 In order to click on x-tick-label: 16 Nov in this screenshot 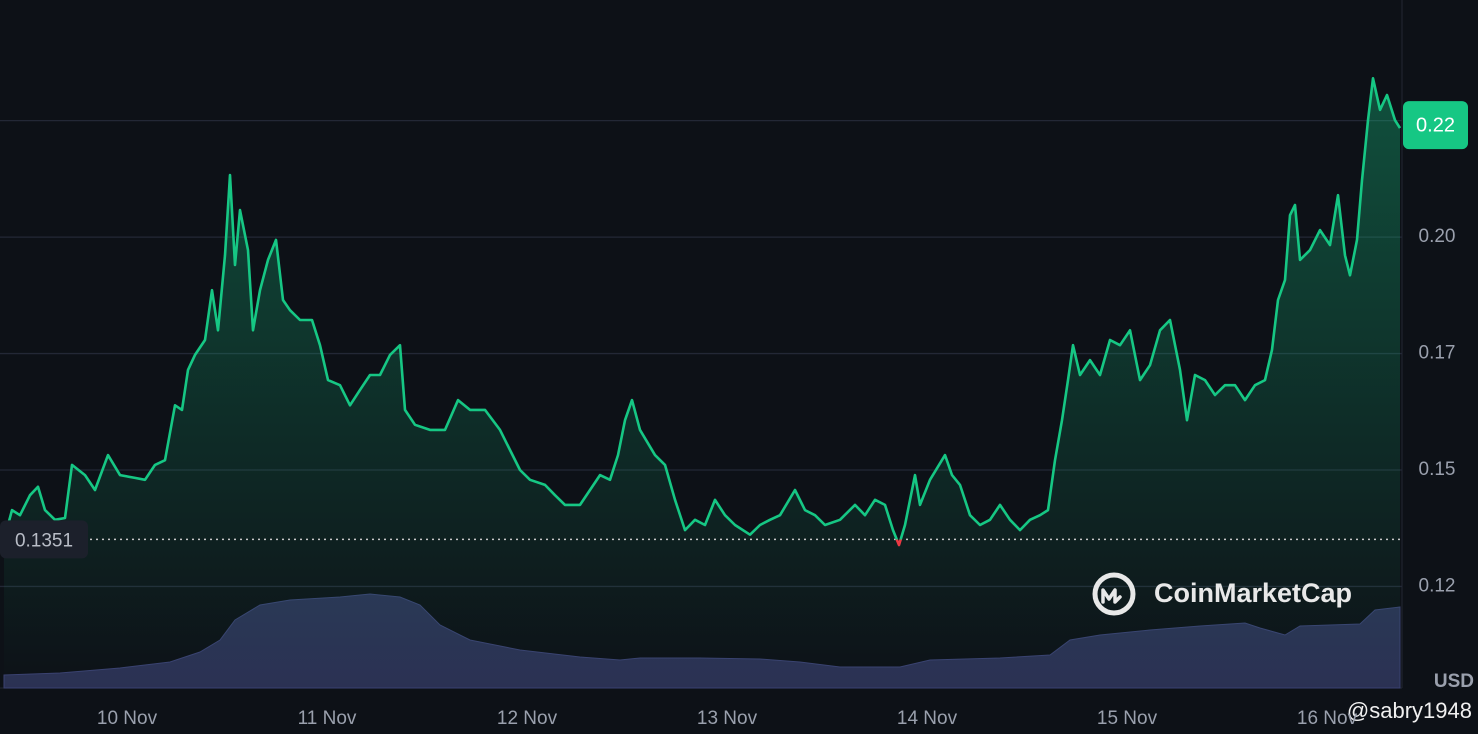, I will do `click(1327, 718)`.